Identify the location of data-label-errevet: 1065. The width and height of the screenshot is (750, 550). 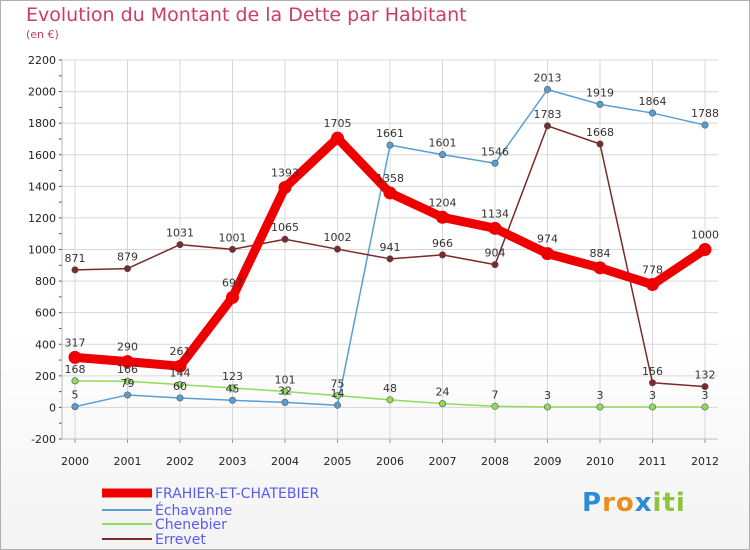
(285, 227).